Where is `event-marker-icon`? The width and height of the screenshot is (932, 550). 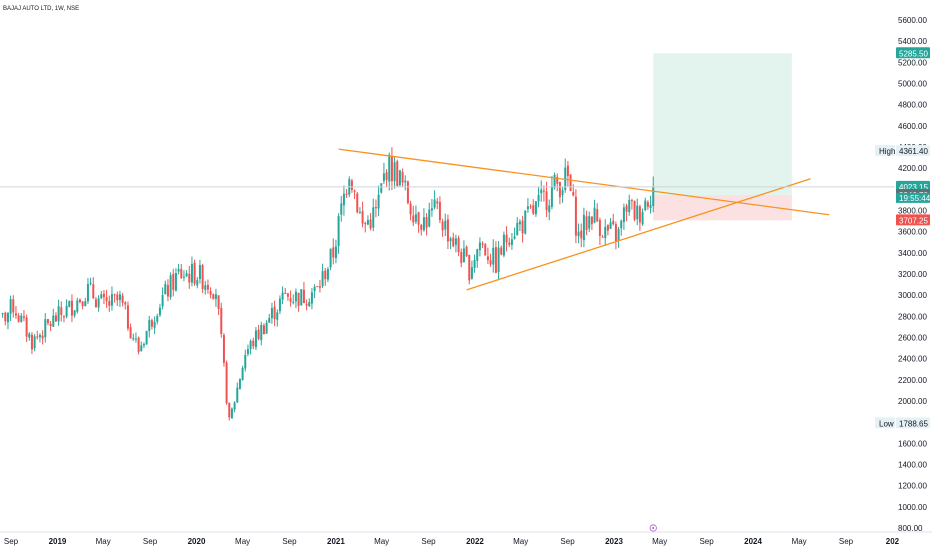
event-marker-icon is located at coordinates (653, 528).